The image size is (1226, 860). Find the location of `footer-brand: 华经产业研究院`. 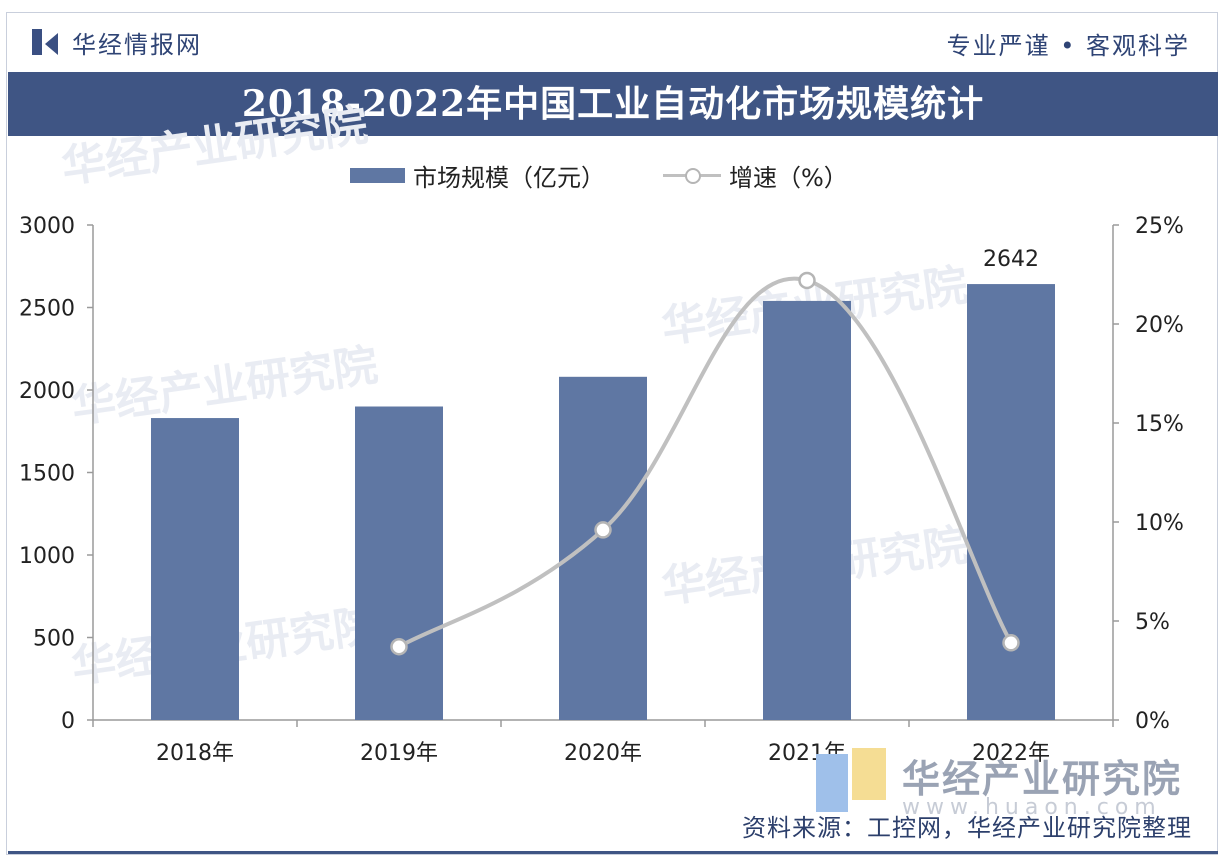

footer-brand: 华经产业研究院 is located at coordinates (1042, 779).